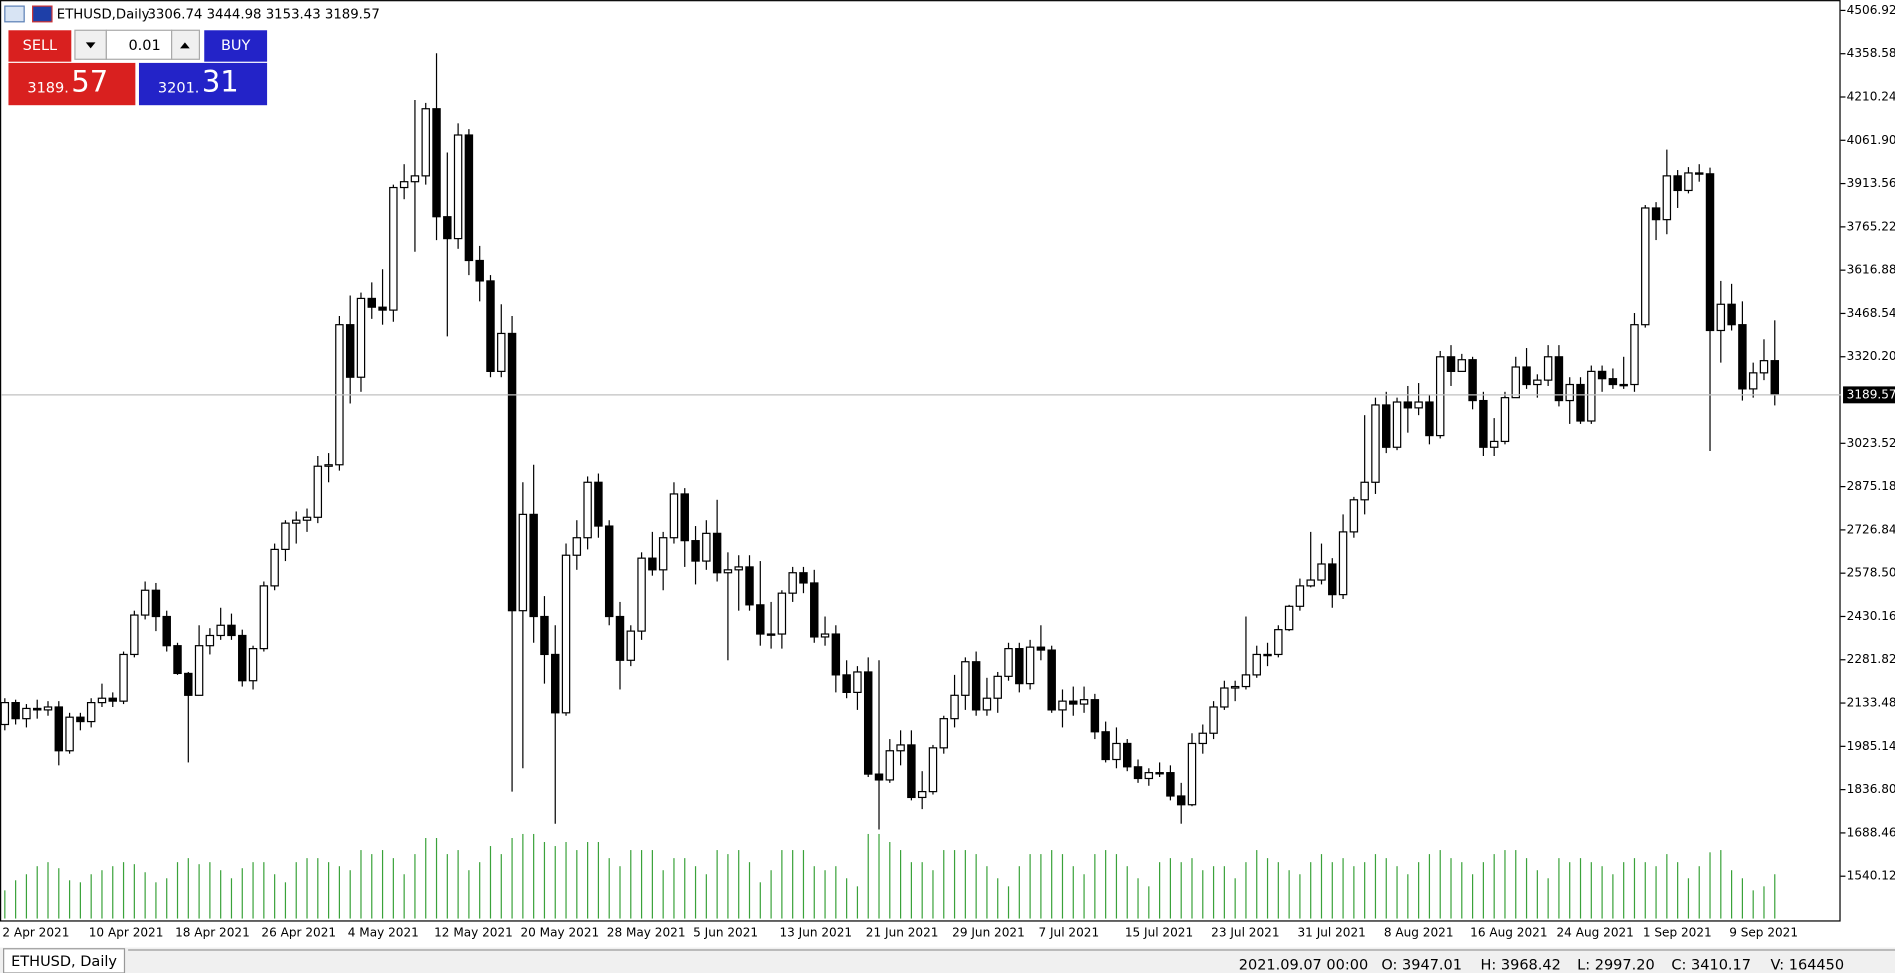 The width and height of the screenshot is (1895, 973). Describe the element at coordinates (48, 88) in the screenshot. I see `bid-main: 3189.` at that location.